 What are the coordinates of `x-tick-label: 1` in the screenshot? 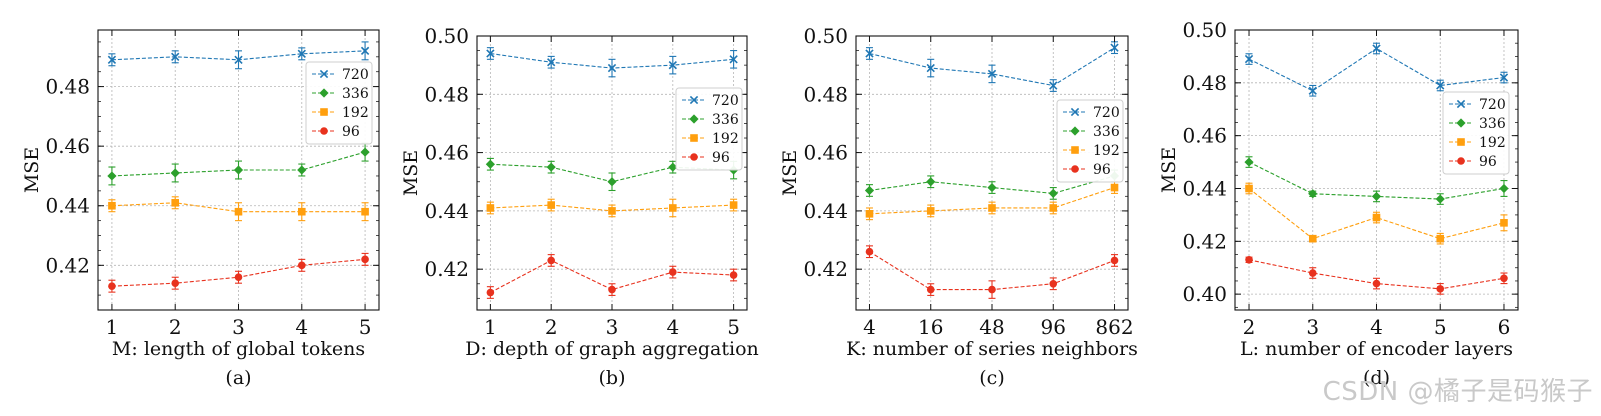 It's located at (112, 327).